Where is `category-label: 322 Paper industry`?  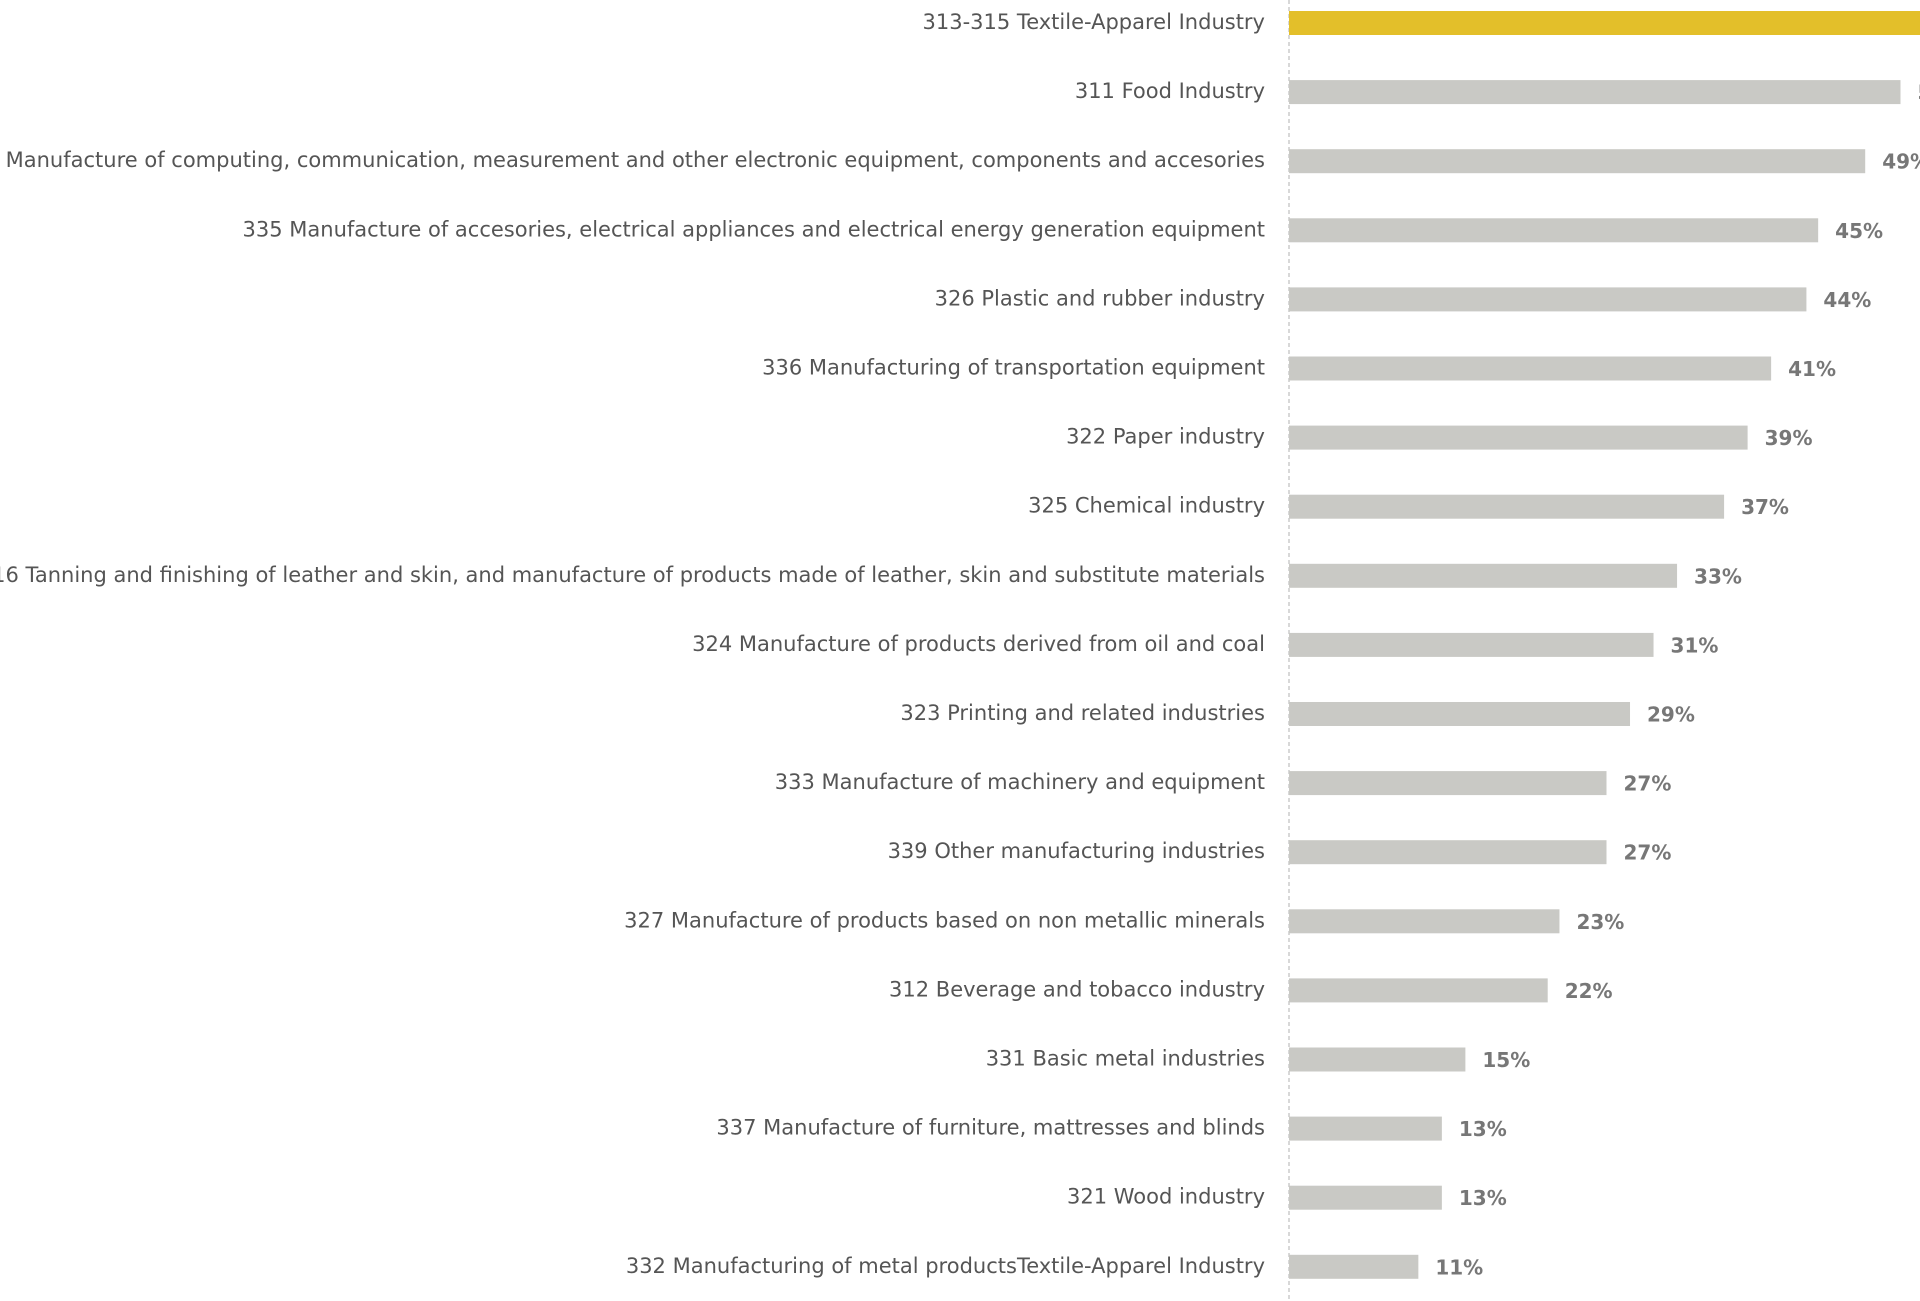
category-label: 322 Paper industry is located at coordinates (1165, 437).